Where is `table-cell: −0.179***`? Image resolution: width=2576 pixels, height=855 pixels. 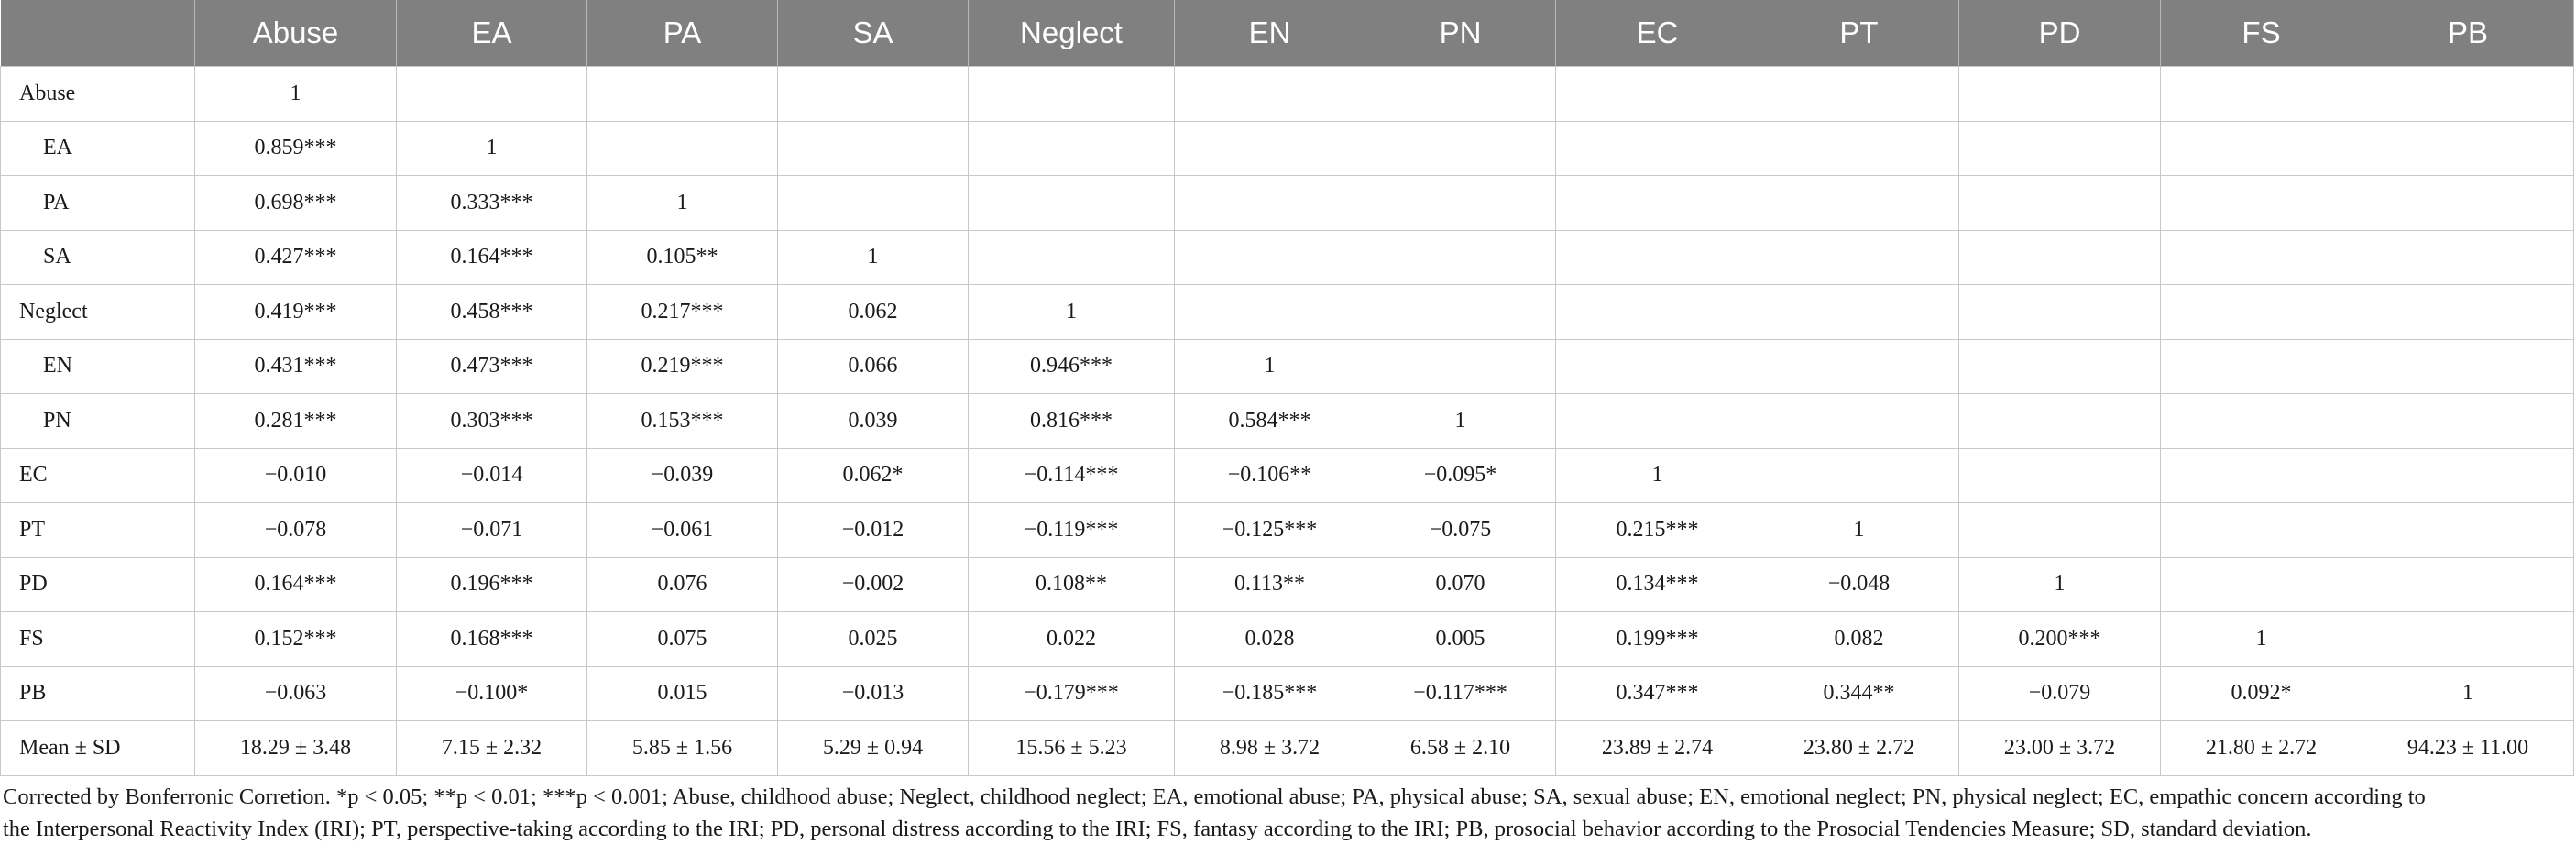 table-cell: −0.179*** is located at coordinates (1071, 693).